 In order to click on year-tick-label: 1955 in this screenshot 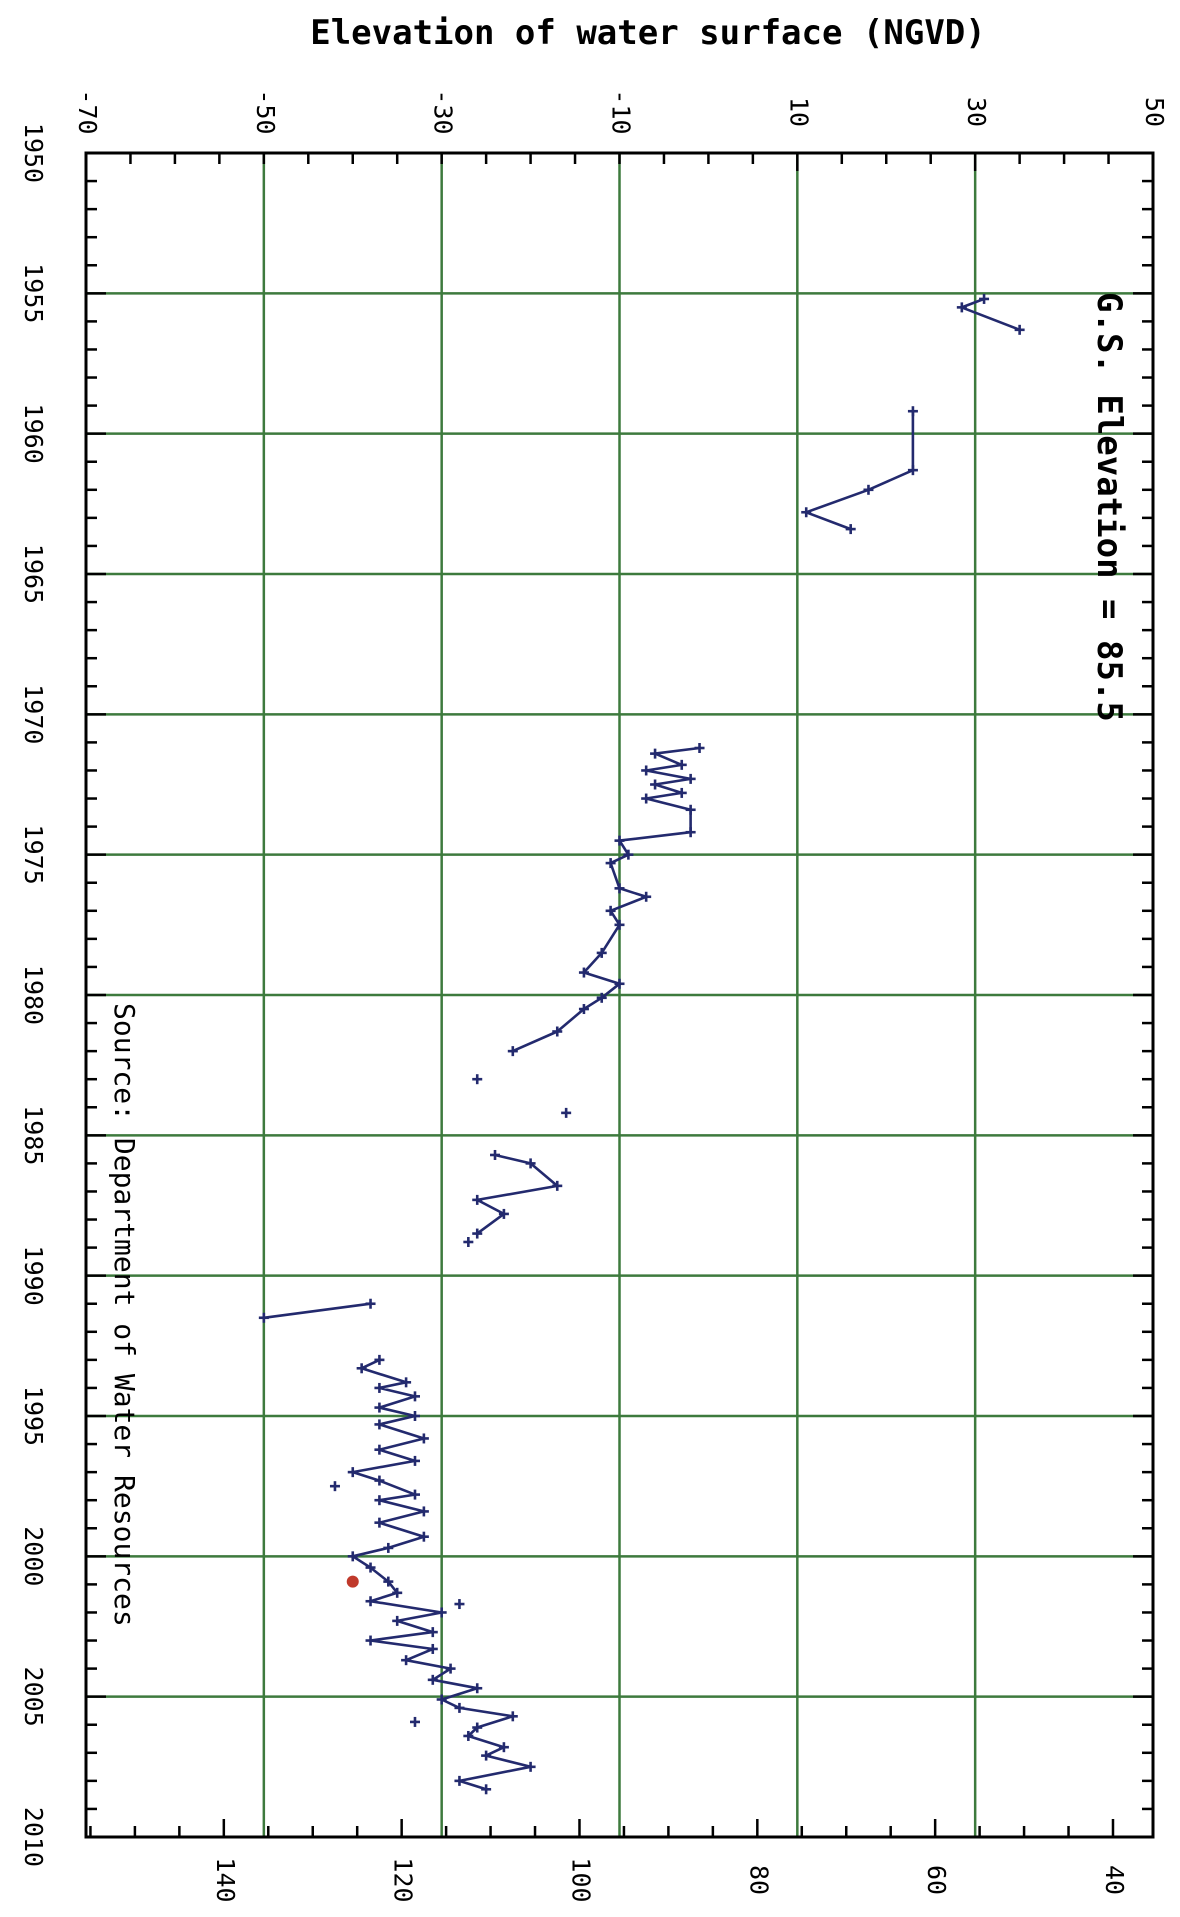, I will do `click(33, 293)`.